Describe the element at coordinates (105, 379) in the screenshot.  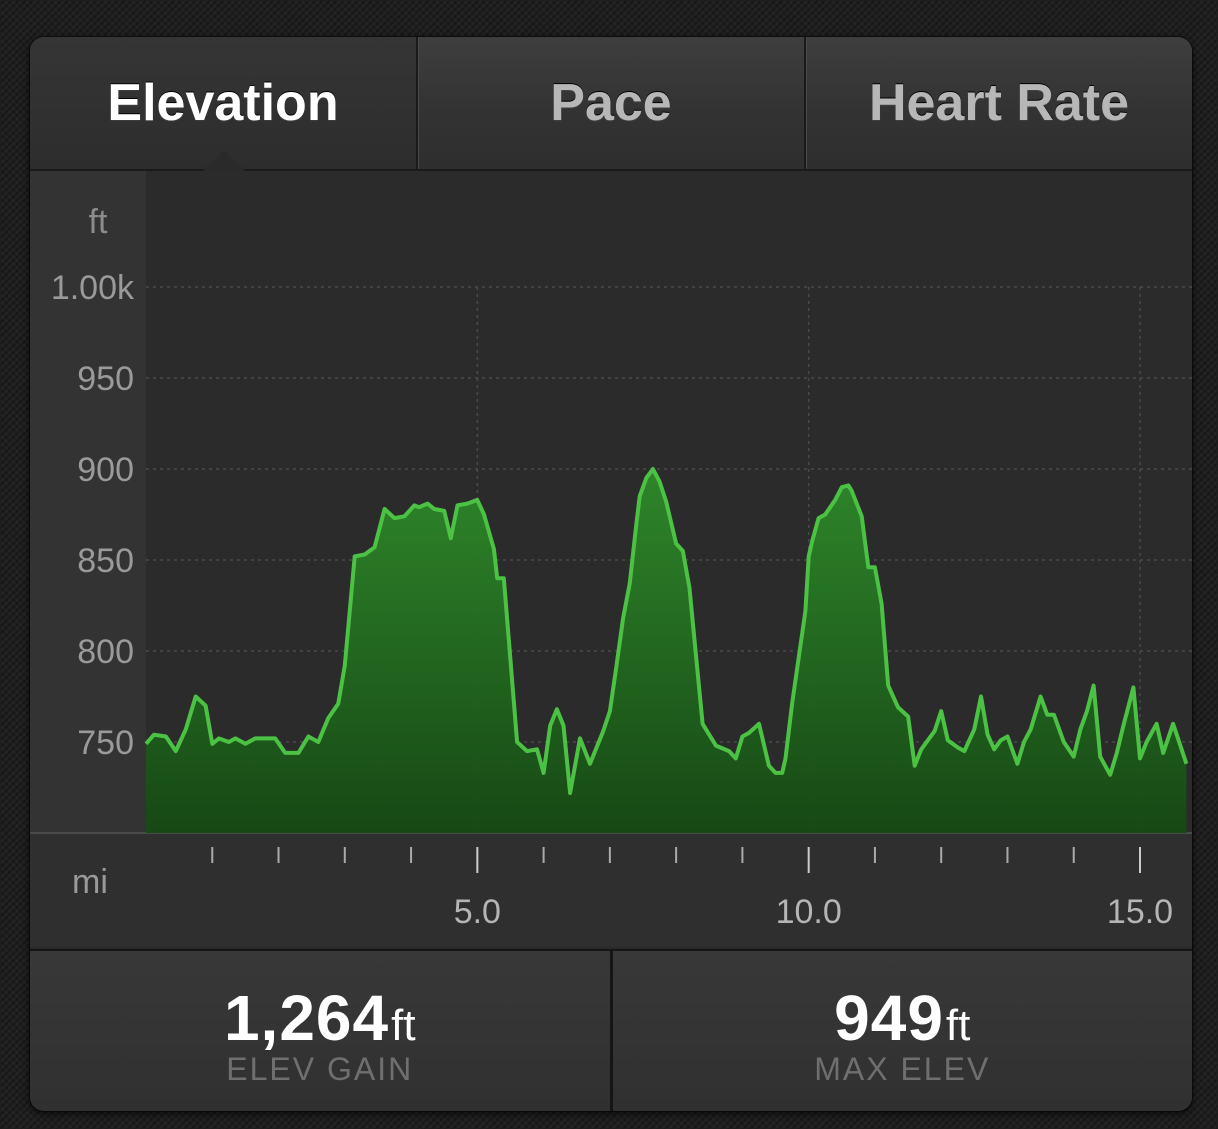
I see `y-tick-label: 950` at that location.